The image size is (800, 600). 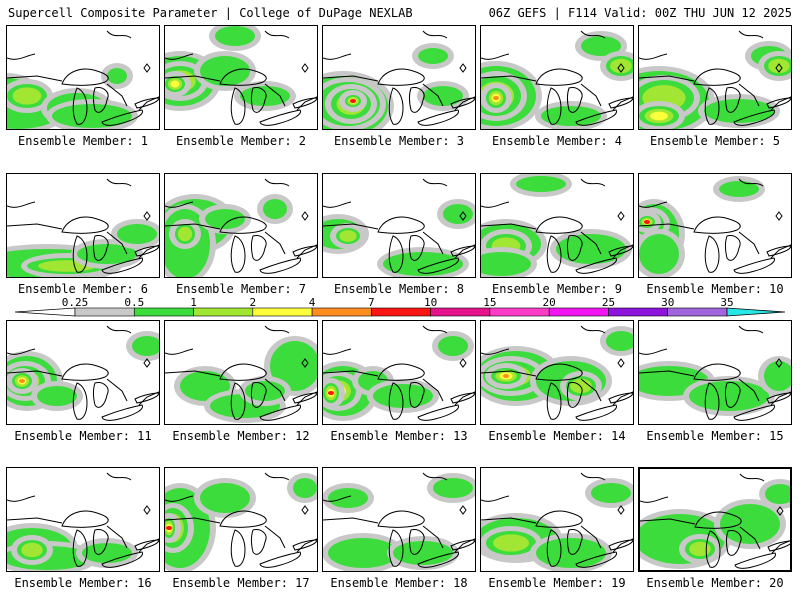 What do you see at coordinates (430, 302) in the screenshot?
I see `colorbar-tick-label: 10` at bounding box center [430, 302].